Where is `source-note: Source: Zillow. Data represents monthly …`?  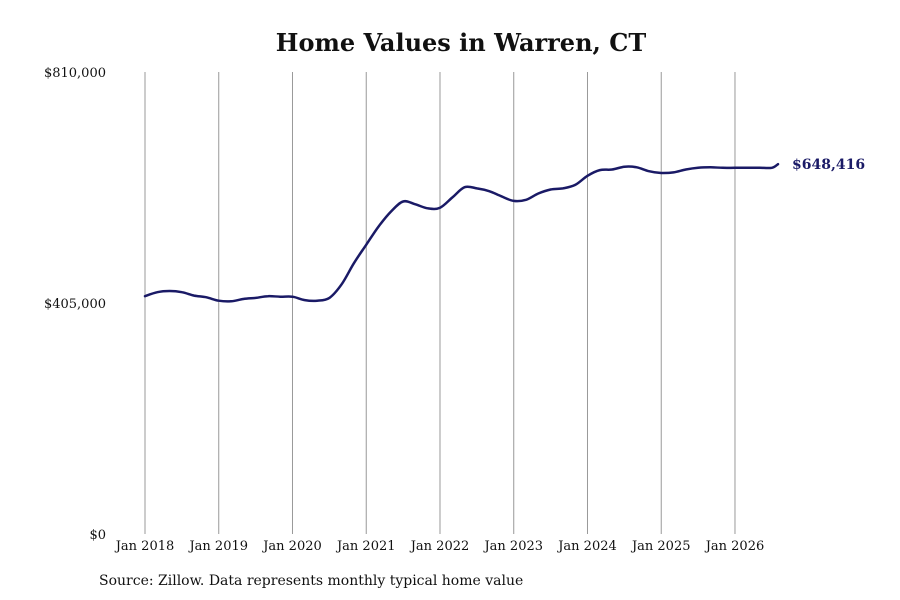 source-note: Source: Zillow. Data represents monthly … is located at coordinates (311, 581).